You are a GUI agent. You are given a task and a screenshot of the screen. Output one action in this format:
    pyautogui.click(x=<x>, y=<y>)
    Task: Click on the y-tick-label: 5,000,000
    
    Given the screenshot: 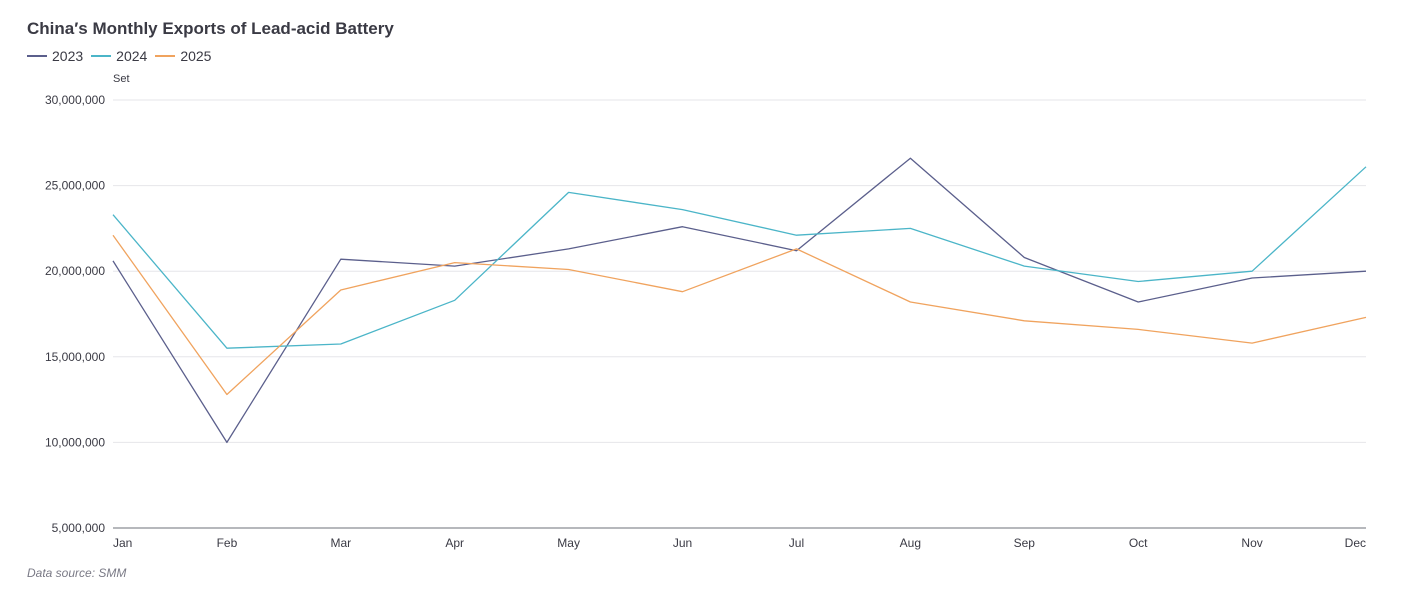 What is the action you would take?
    pyautogui.click(x=79, y=528)
    